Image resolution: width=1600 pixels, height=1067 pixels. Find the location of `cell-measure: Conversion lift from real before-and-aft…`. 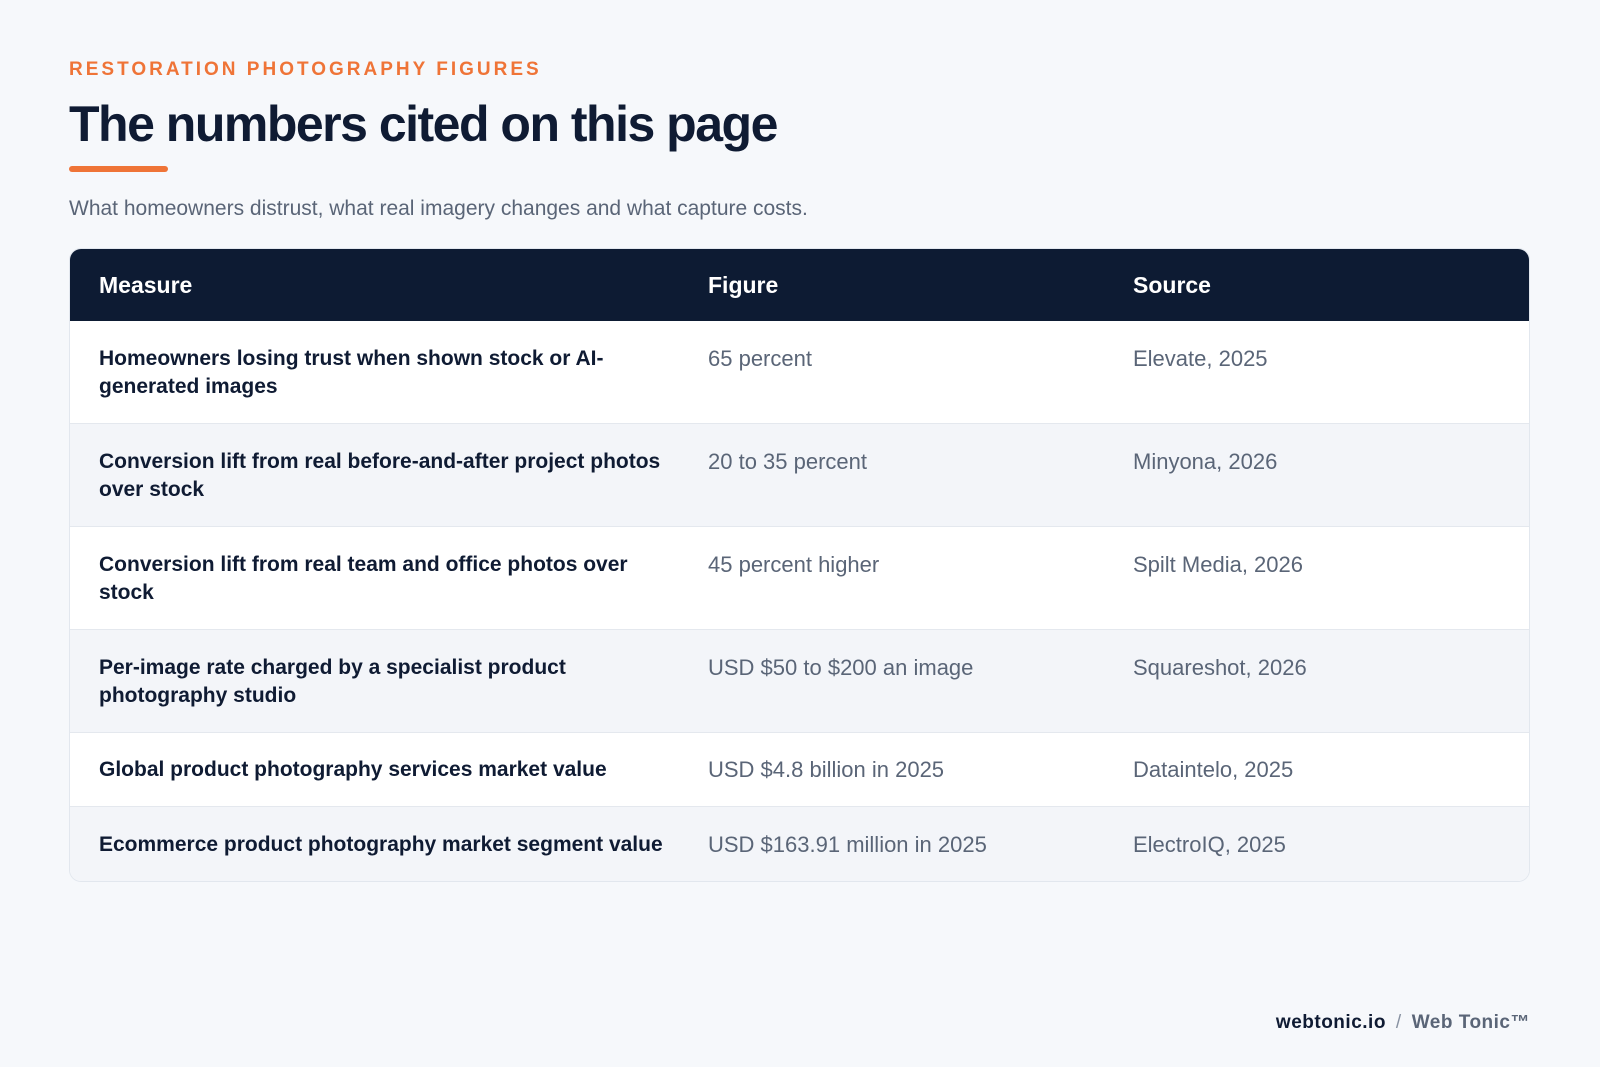

cell-measure: Conversion lift from real before-and-aft… is located at coordinates (380, 475).